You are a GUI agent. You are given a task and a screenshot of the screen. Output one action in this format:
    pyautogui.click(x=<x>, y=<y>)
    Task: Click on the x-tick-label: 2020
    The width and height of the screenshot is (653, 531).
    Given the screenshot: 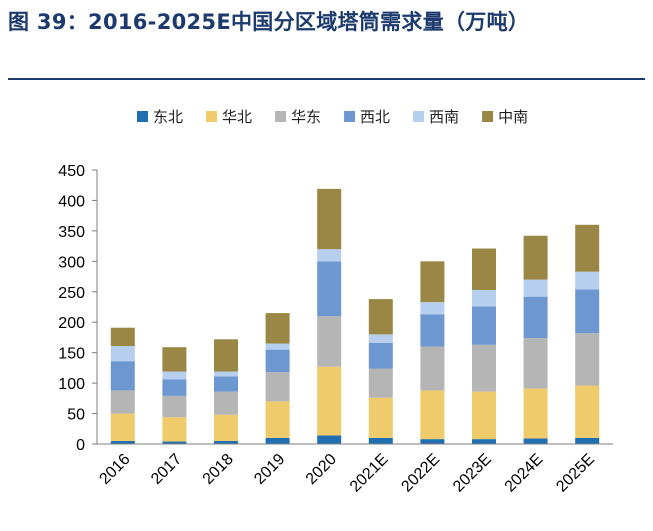 What is the action you would take?
    pyautogui.click(x=321, y=469)
    